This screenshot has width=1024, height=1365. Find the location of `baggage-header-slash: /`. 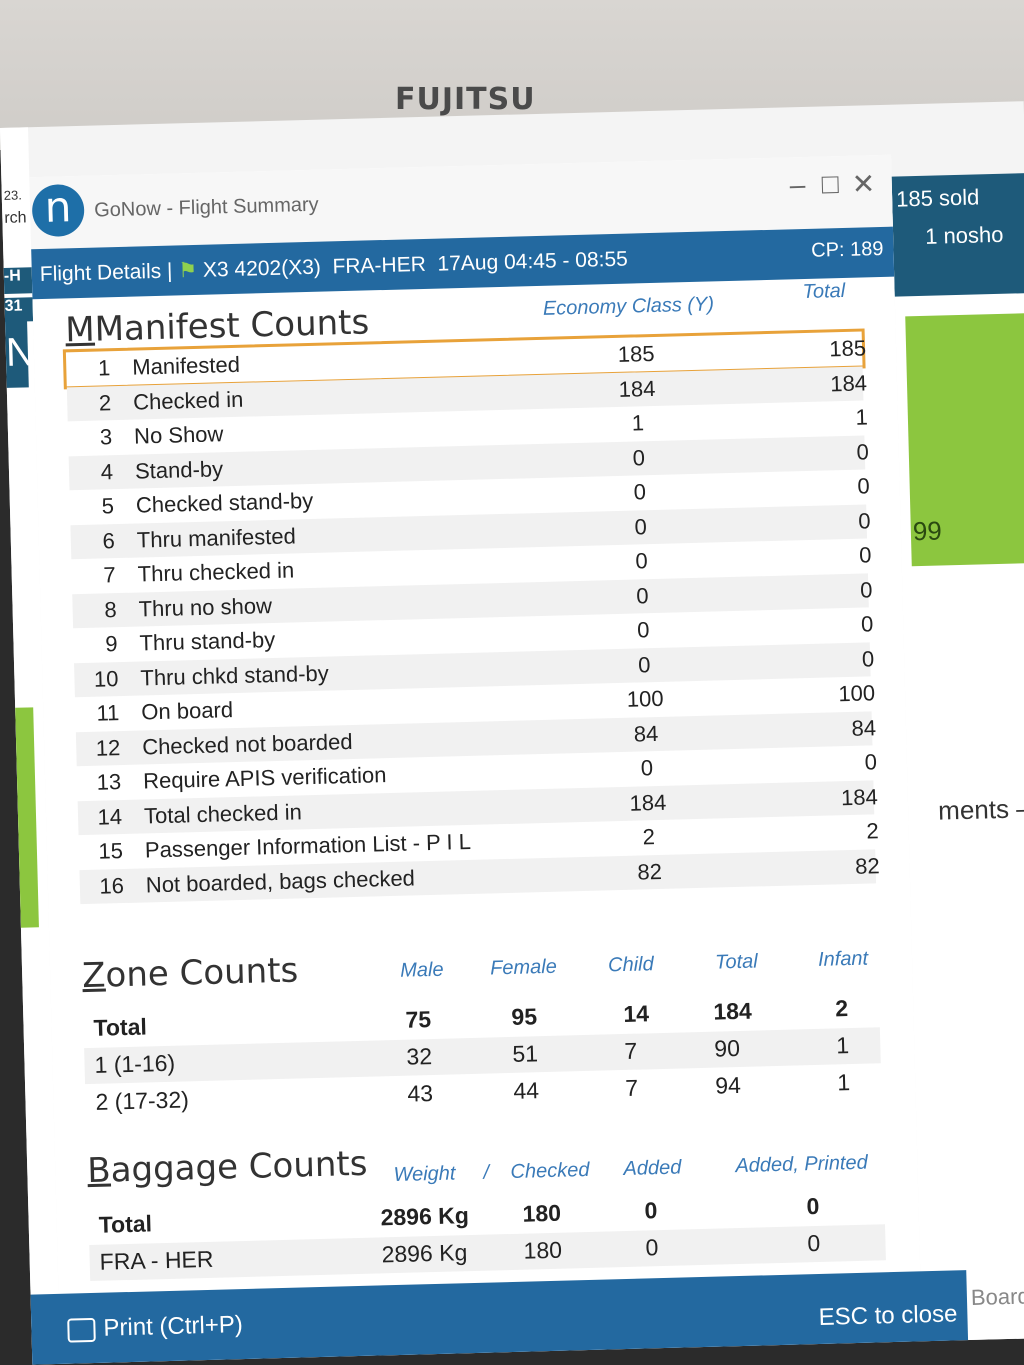

baggage-header-slash: / is located at coordinates (486, 1172).